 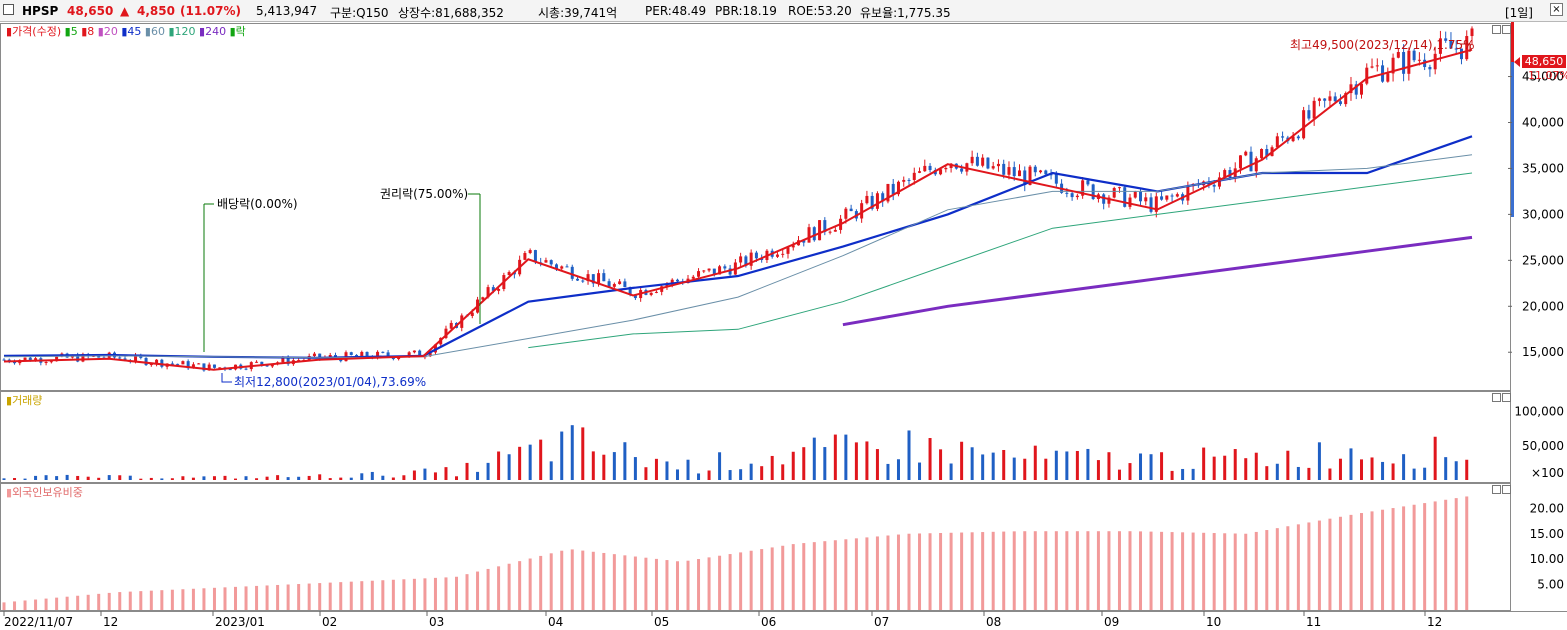 I want to click on low-marker-arrow, so click(x=226, y=378).